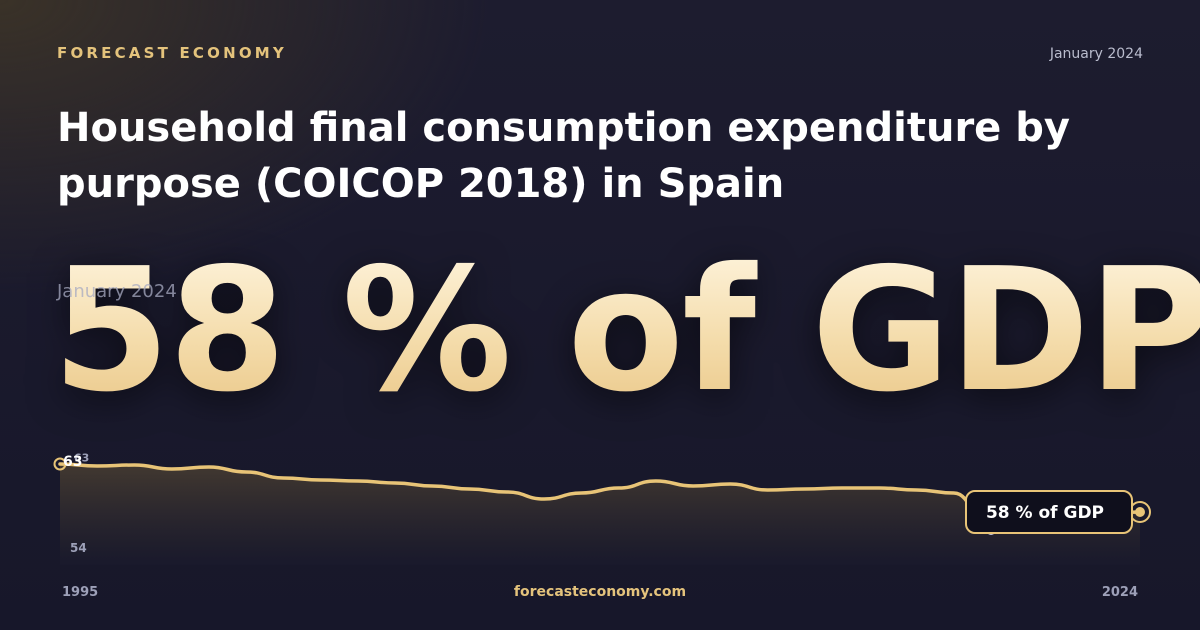 This screenshot has width=1200, height=630. Describe the element at coordinates (600, 497) in the screenshot. I see `series-line` at that location.